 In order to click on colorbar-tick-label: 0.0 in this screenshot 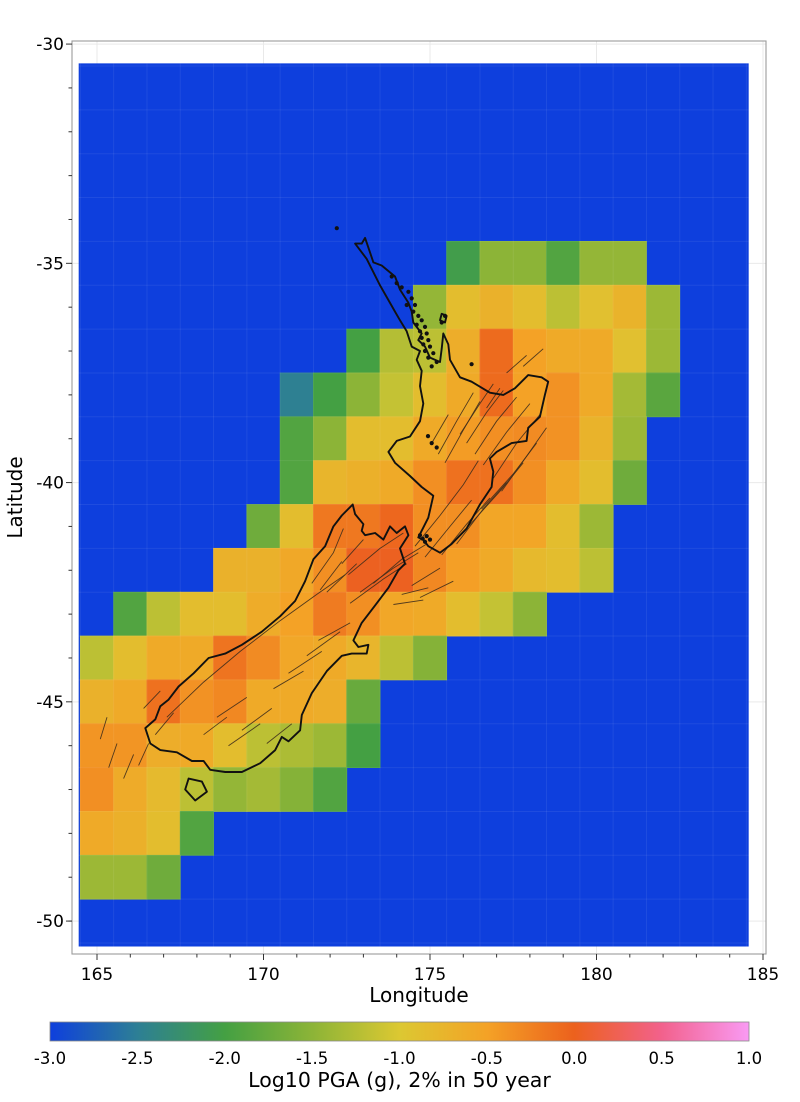, I will do `click(574, 1058)`.